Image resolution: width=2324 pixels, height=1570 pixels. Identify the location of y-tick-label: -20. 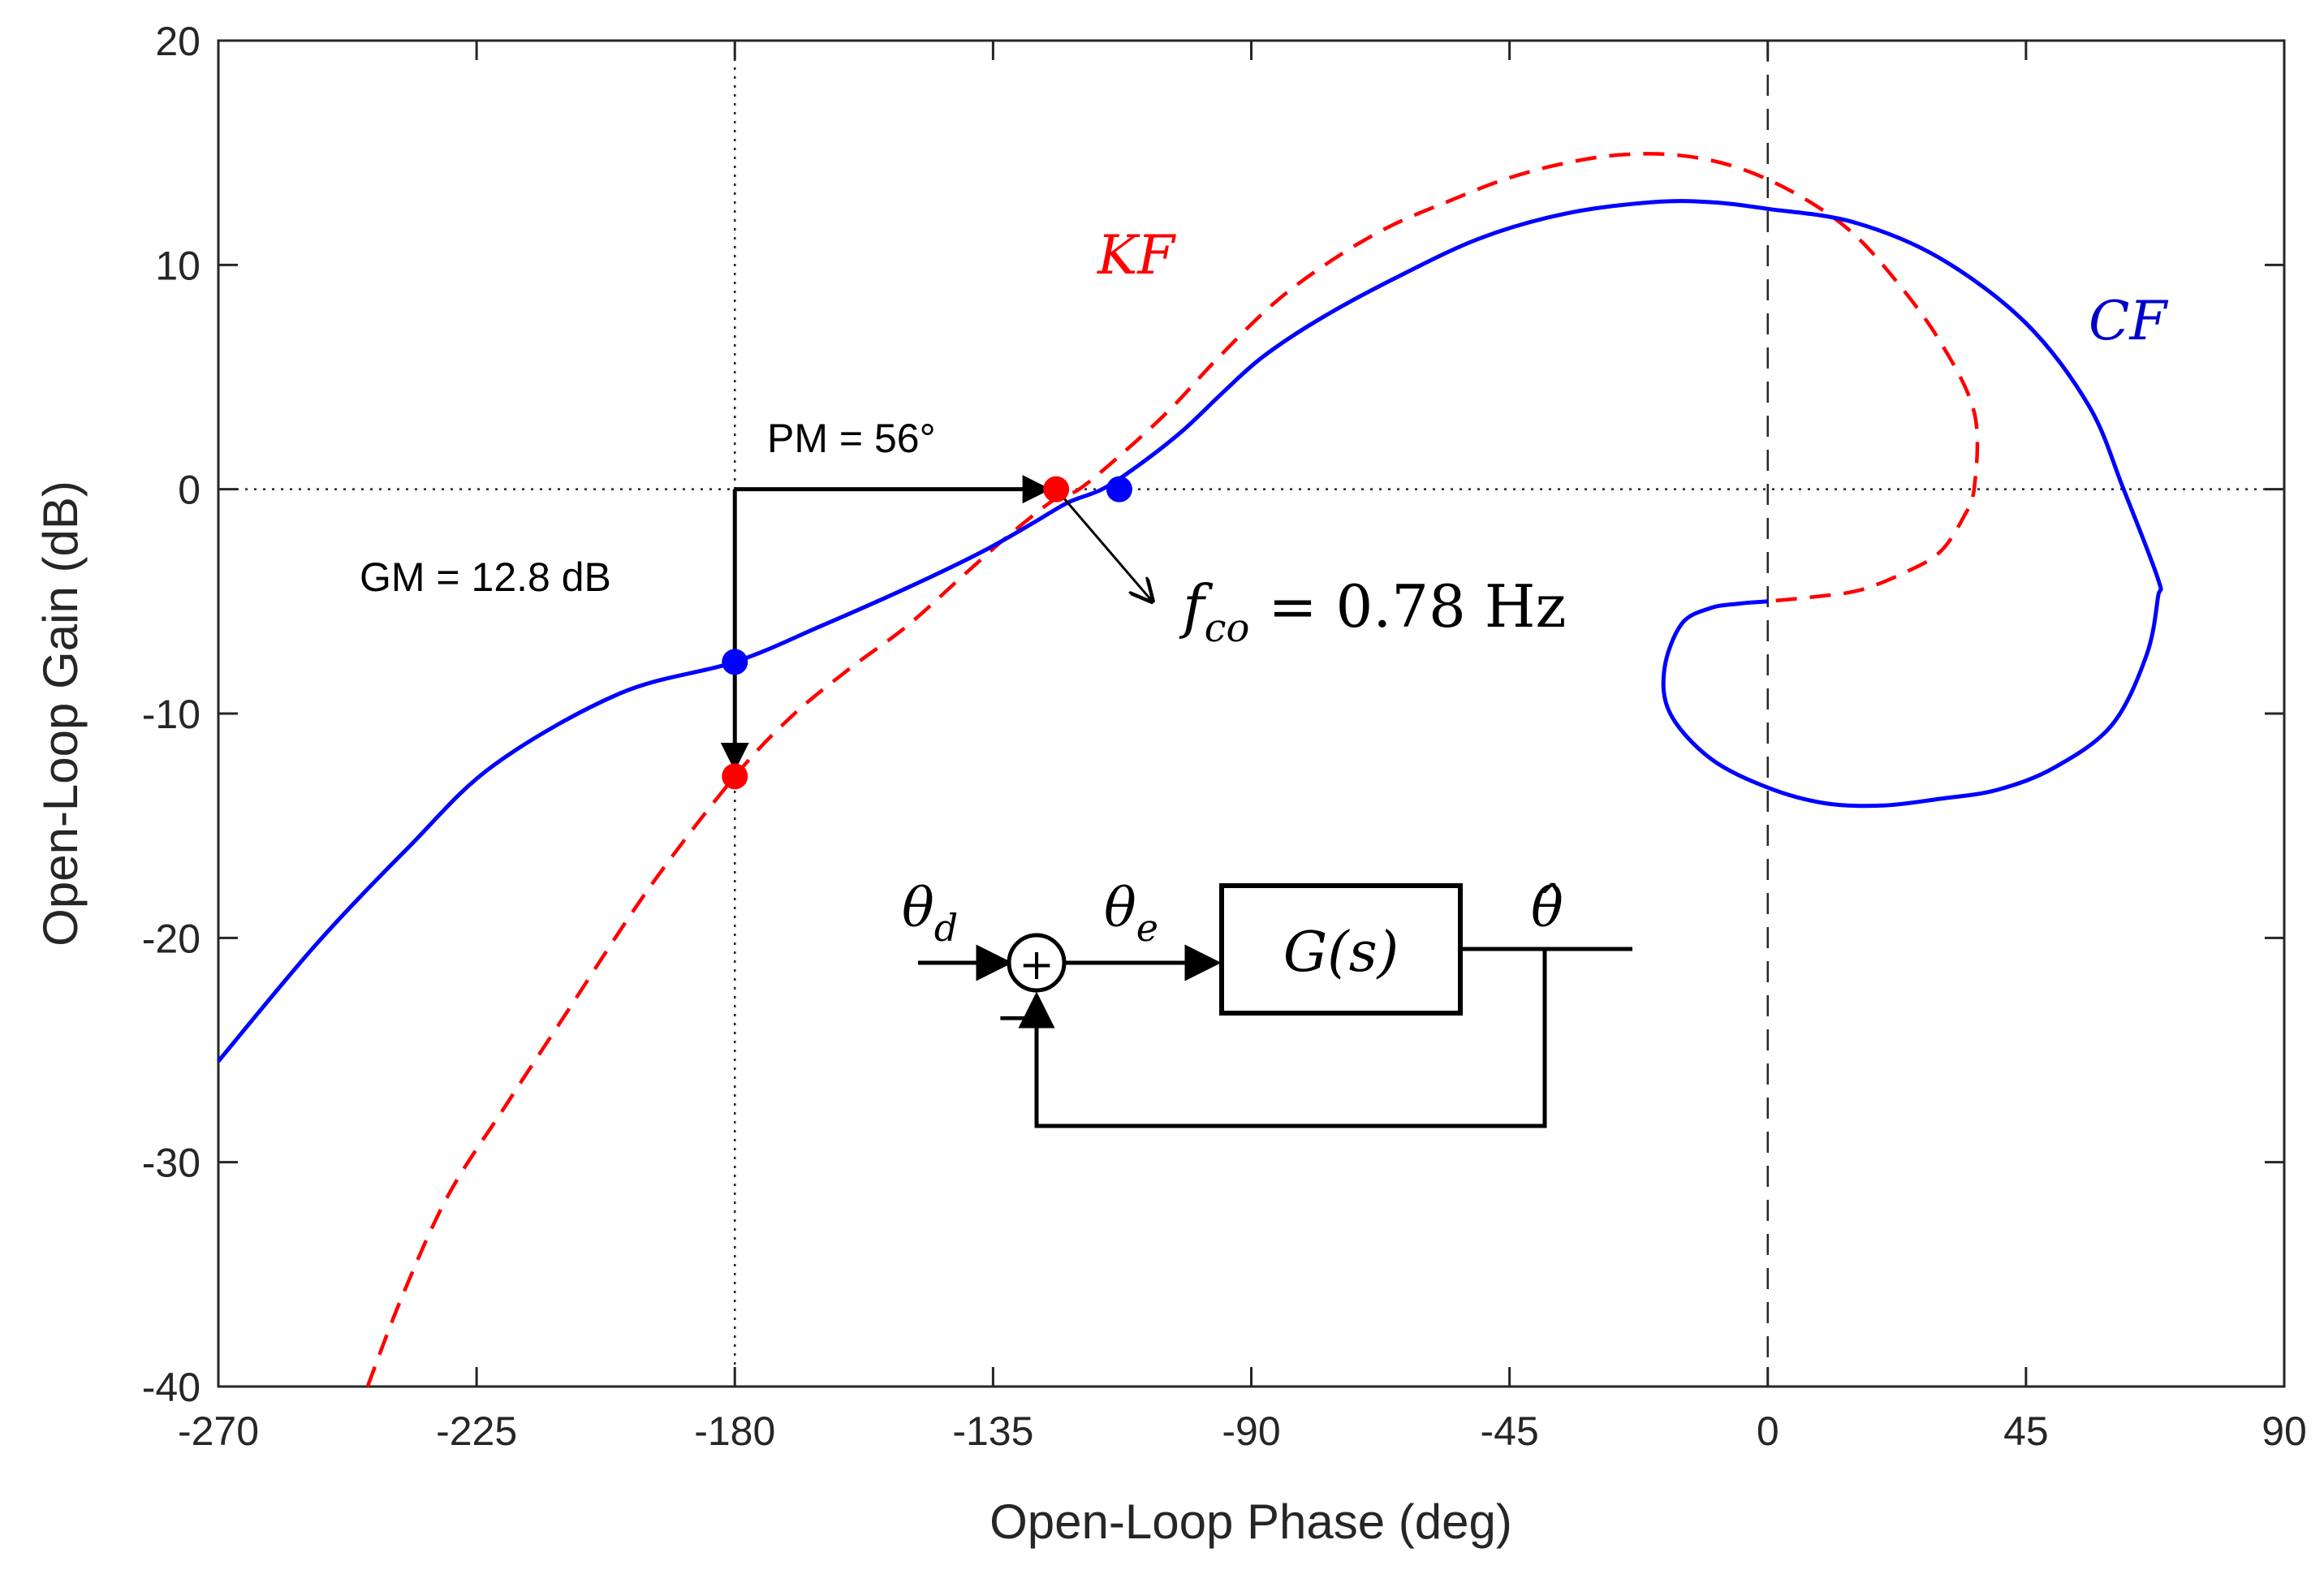
(171, 938).